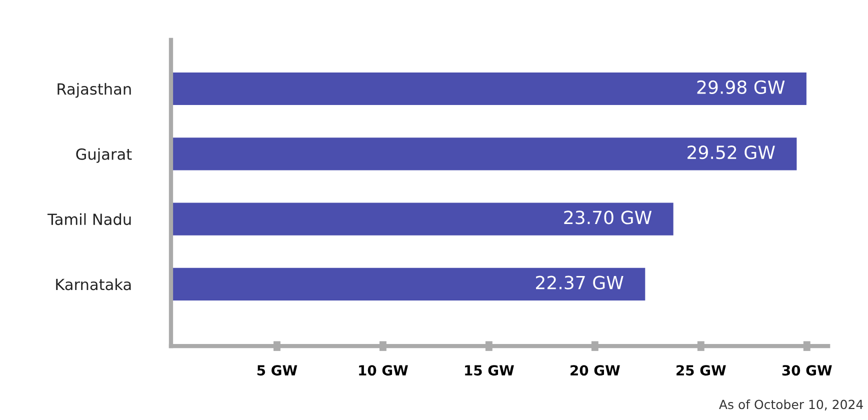 This screenshot has width=868, height=420. I want to click on x-tick-label: 10 GW, so click(383, 370).